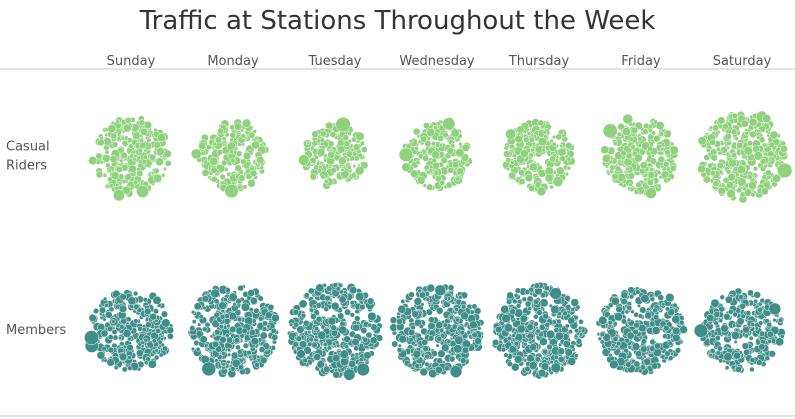 This screenshot has height=419, width=795. I want to click on cluster-members-friday, so click(641, 331).